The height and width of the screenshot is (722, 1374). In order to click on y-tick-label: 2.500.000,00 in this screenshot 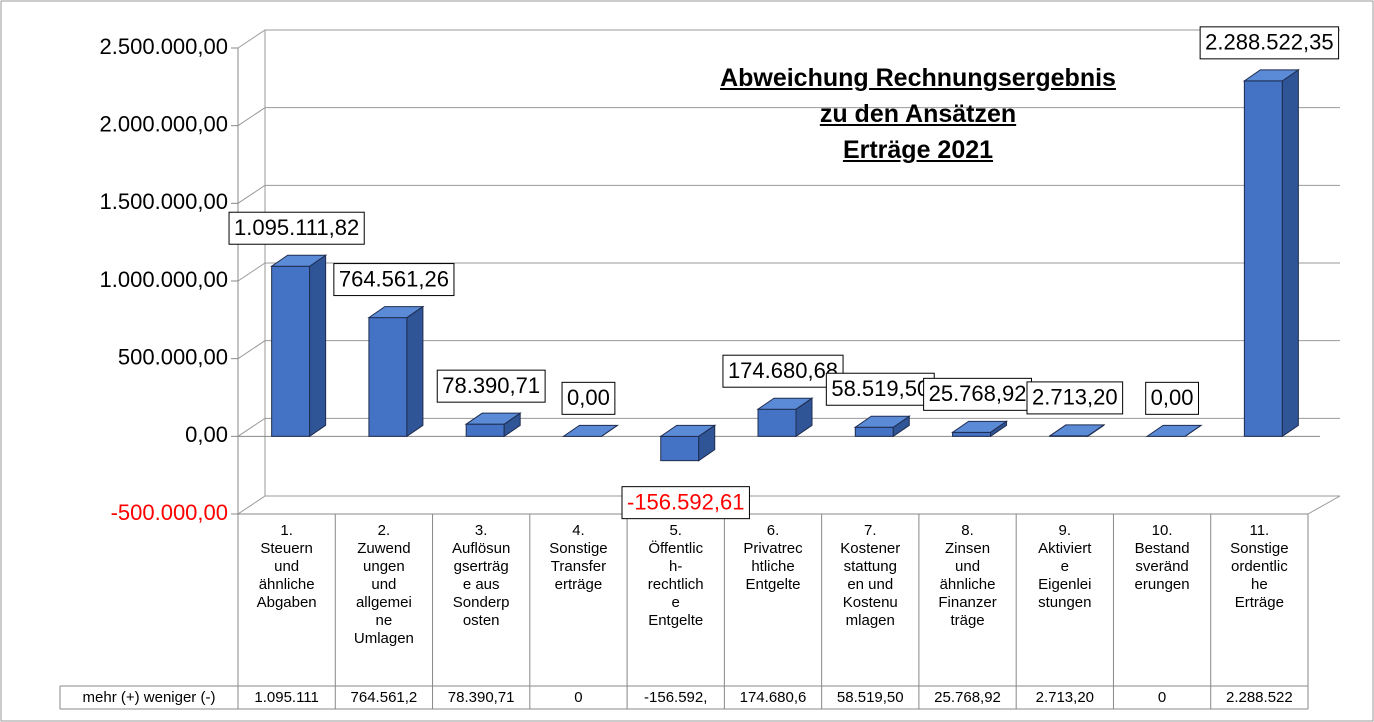, I will do `click(164, 46)`.